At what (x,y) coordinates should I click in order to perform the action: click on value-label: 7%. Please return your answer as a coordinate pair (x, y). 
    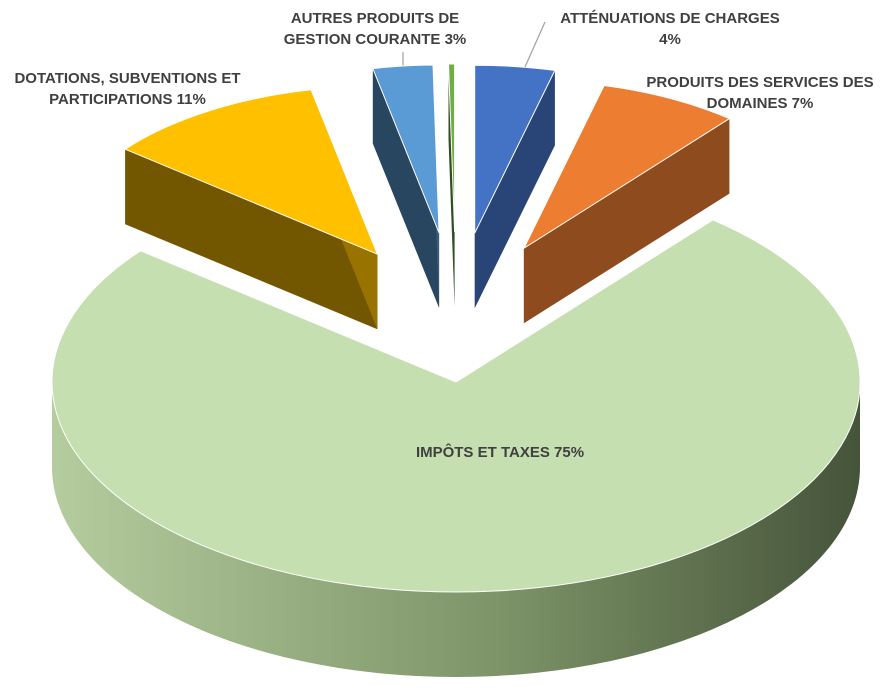
    Looking at the image, I should click on (802, 103).